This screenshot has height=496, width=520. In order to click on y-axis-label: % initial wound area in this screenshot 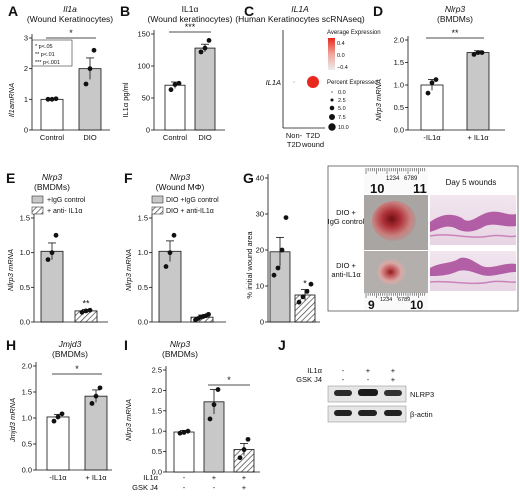, I will do `click(249, 265)`.